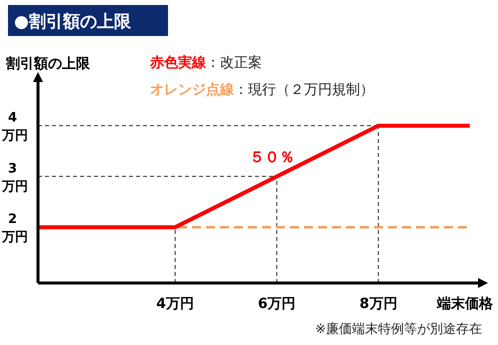 The width and height of the screenshot is (498, 345). What do you see at coordinates (48, 63) in the screenshot?
I see `y-axis-title: 割引額の上限` at bounding box center [48, 63].